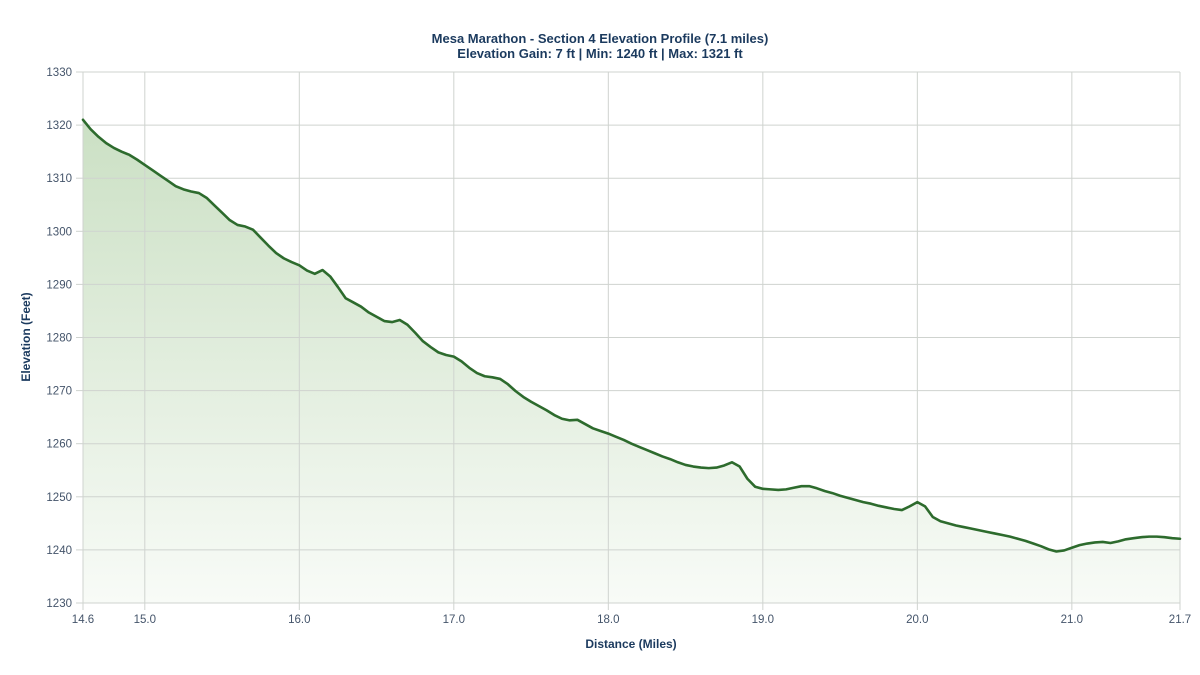 Image resolution: width=1200 pixels, height=675 pixels. What do you see at coordinates (59, 339) in the screenshot?
I see `y-tick-label: 1280` at bounding box center [59, 339].